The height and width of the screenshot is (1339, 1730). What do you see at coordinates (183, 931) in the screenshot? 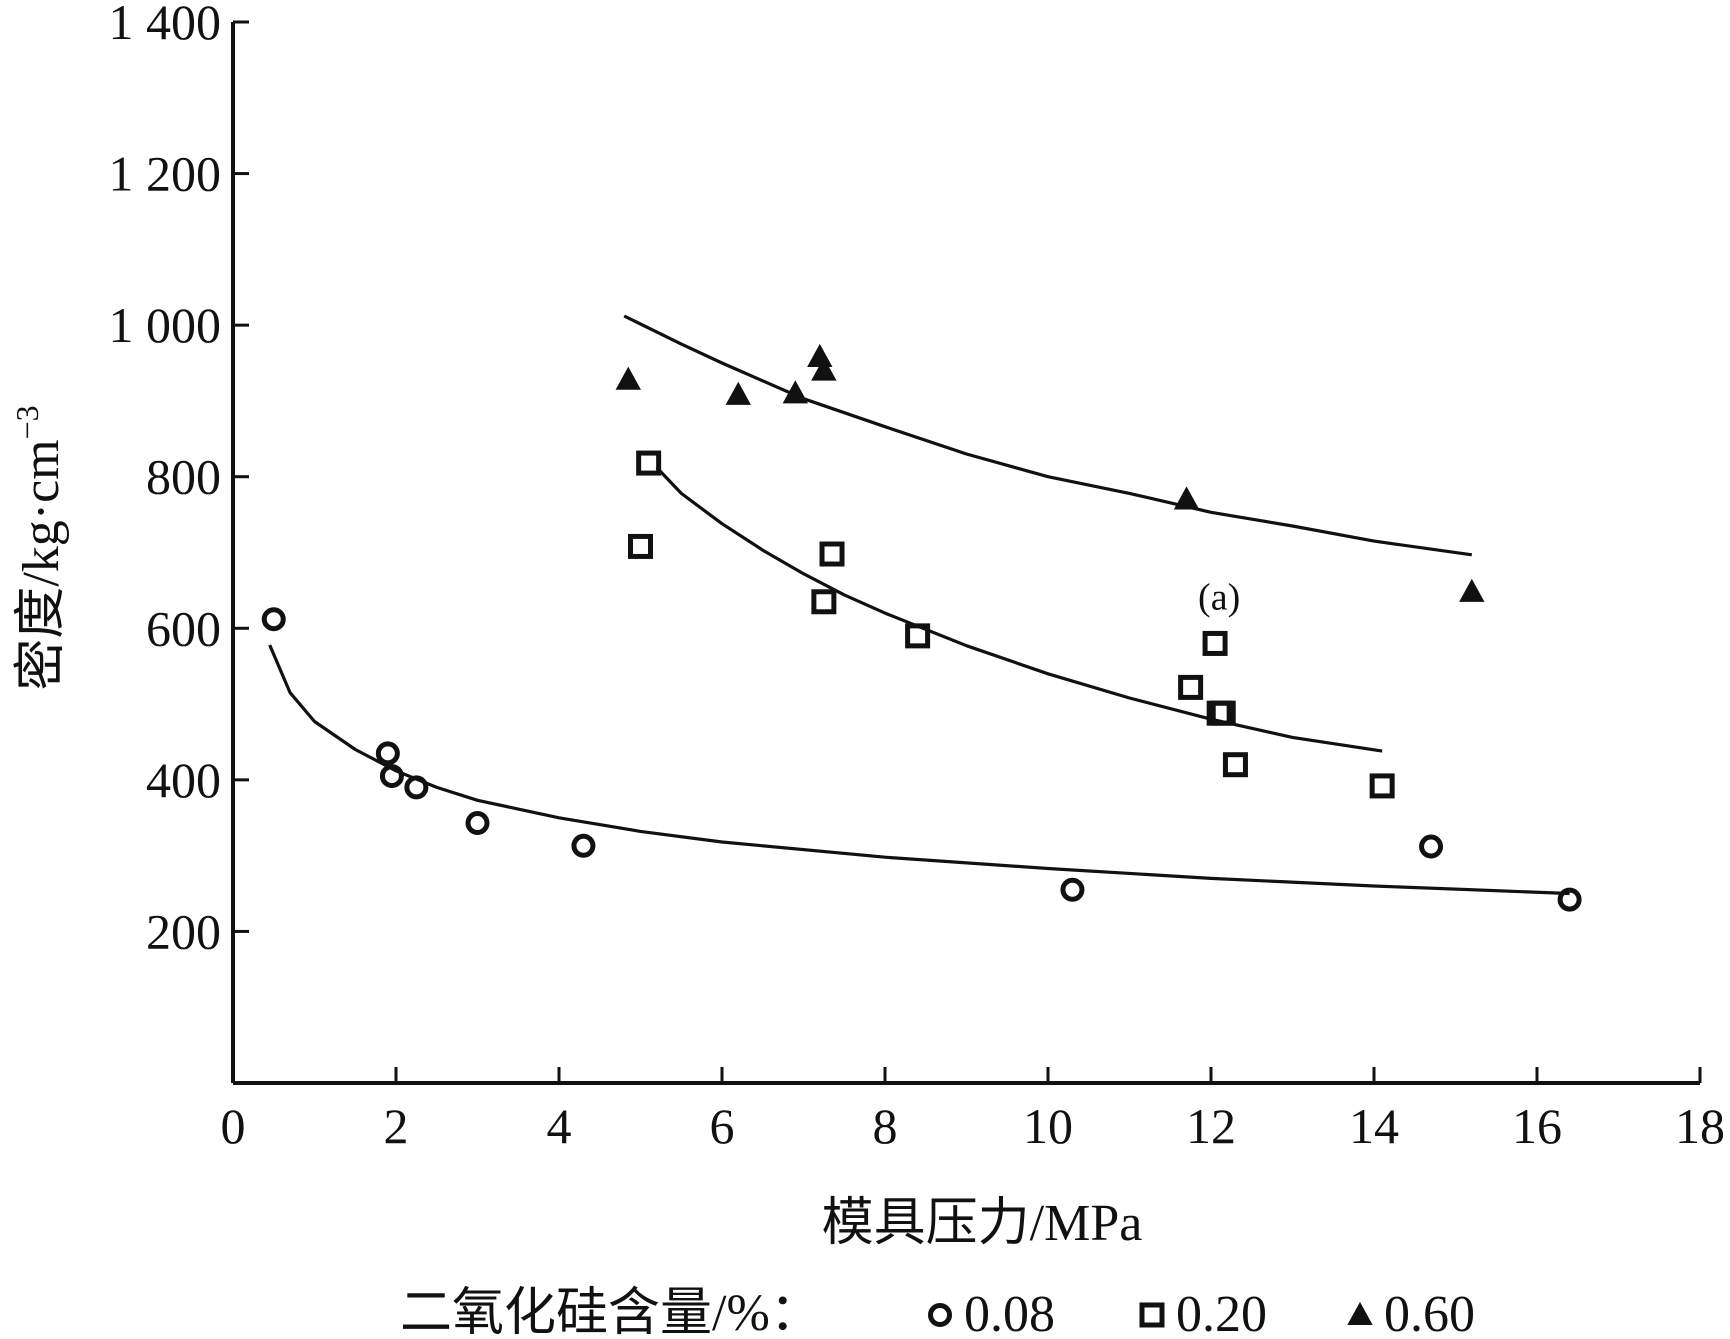
I see `y-tick-label: 200` at bounding box center [183, 931].